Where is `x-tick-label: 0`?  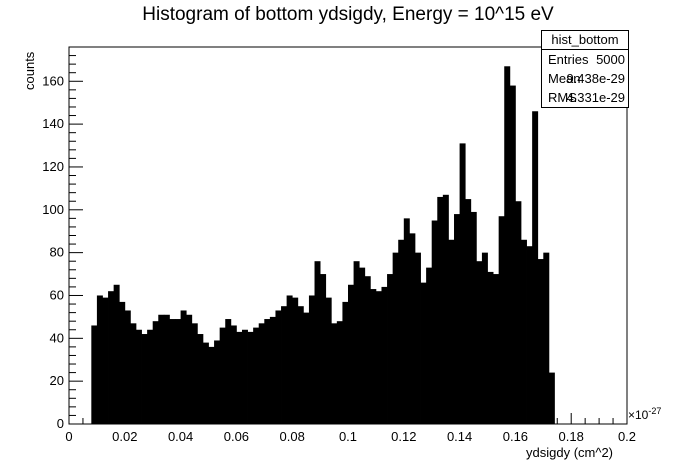 x-tick-label: 0 is located at coordinates (68, 436).